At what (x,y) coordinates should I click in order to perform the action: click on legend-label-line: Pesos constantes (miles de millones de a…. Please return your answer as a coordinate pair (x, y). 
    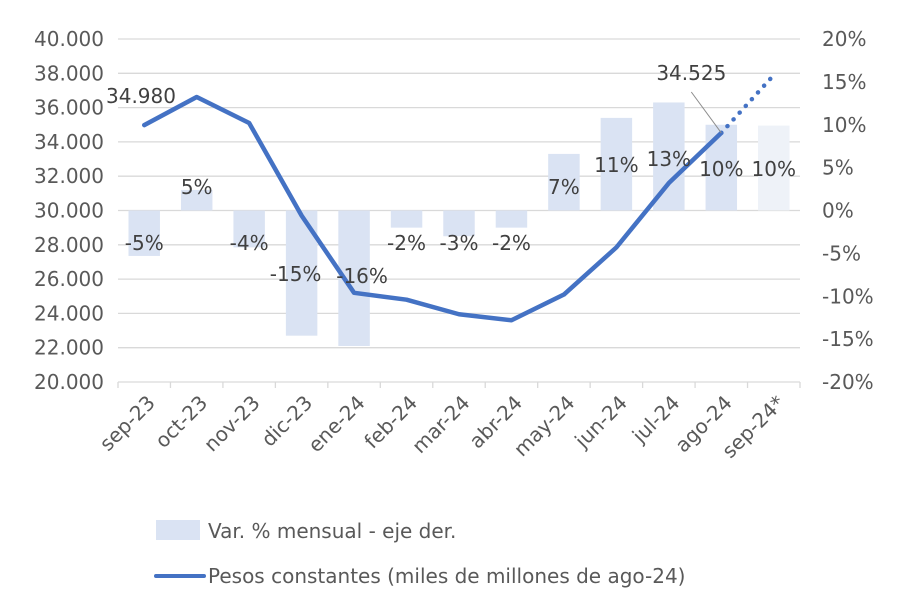
    Looking at the image, I should click on (446, 576).